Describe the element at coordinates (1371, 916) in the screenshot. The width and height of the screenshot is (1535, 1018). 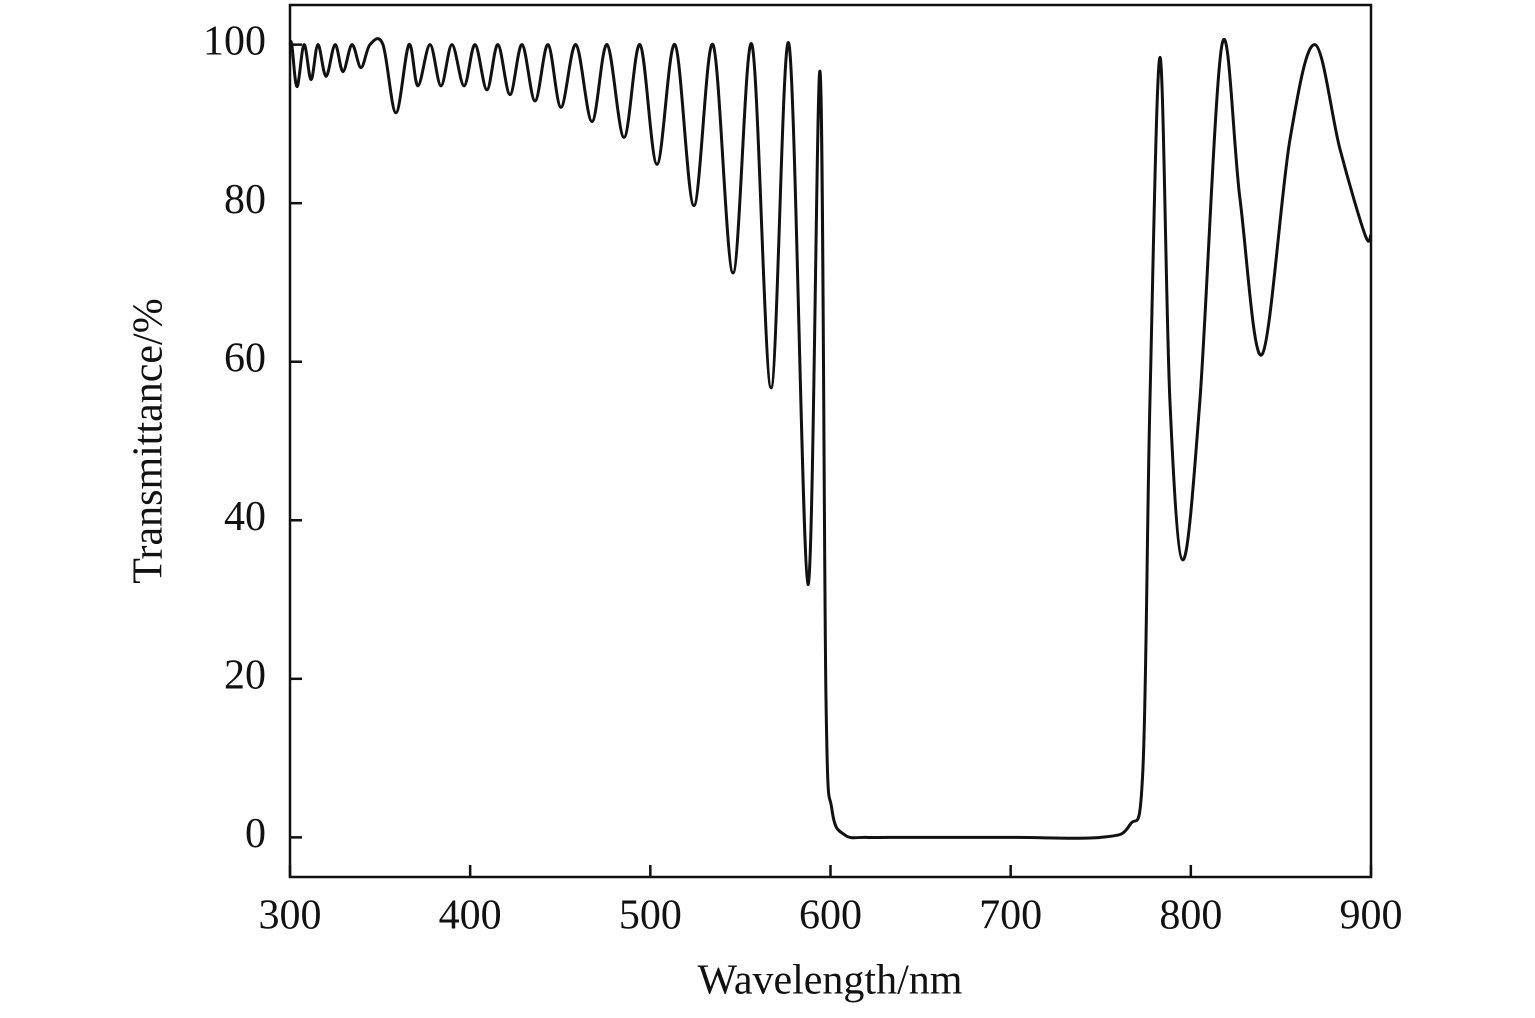
I see `x-tick-label: 900` at that location.